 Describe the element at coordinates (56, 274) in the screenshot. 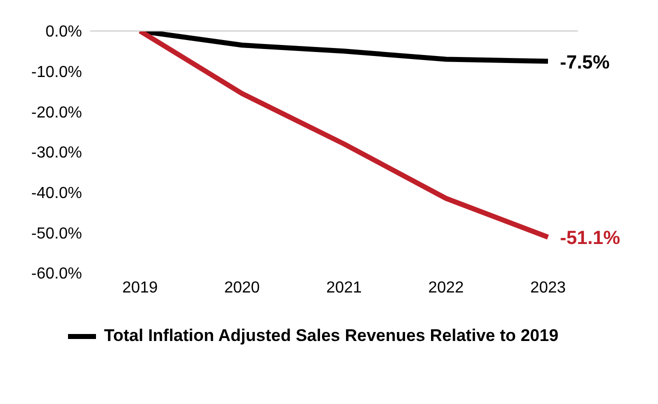

I see `y-tick-label: -60.0%` at that location.